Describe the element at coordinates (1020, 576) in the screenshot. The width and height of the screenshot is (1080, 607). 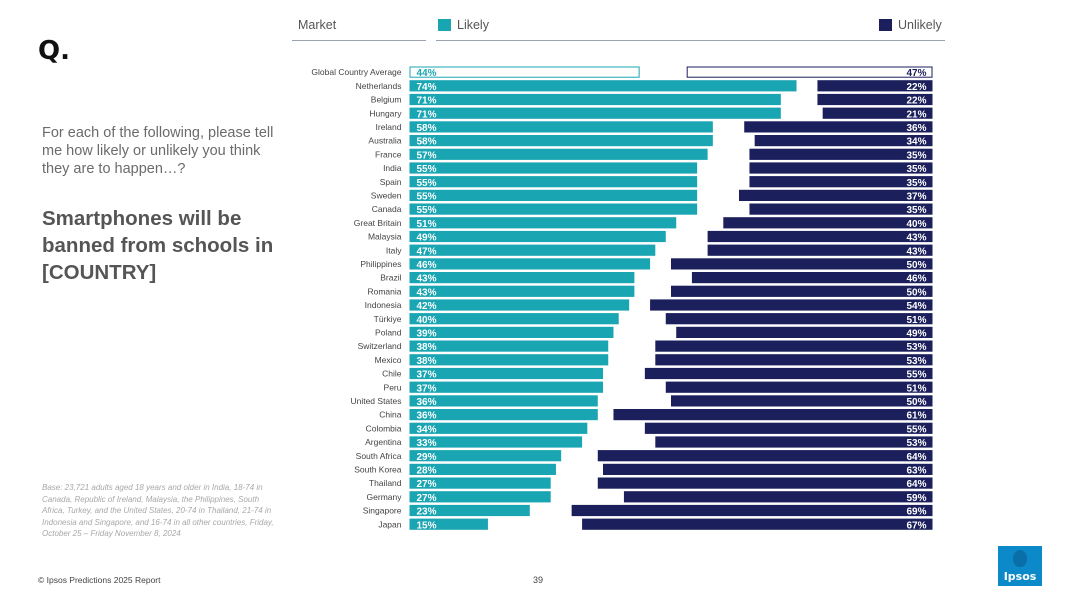
I see `logo-text: Ipsos` at that location.